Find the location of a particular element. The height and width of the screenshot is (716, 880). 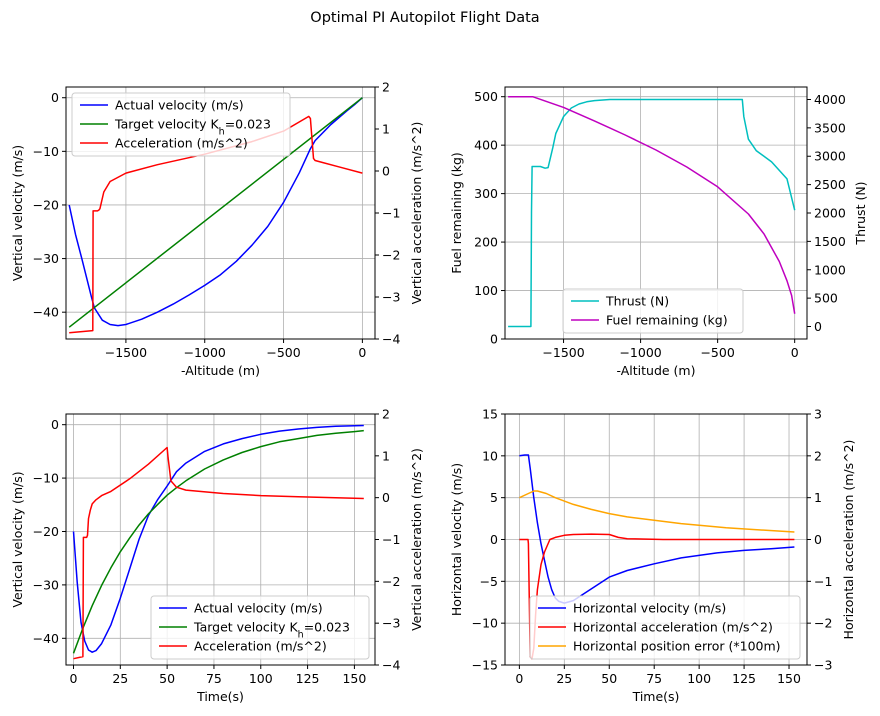

y-tick-label: 100 is located at coordinates (486, 290).